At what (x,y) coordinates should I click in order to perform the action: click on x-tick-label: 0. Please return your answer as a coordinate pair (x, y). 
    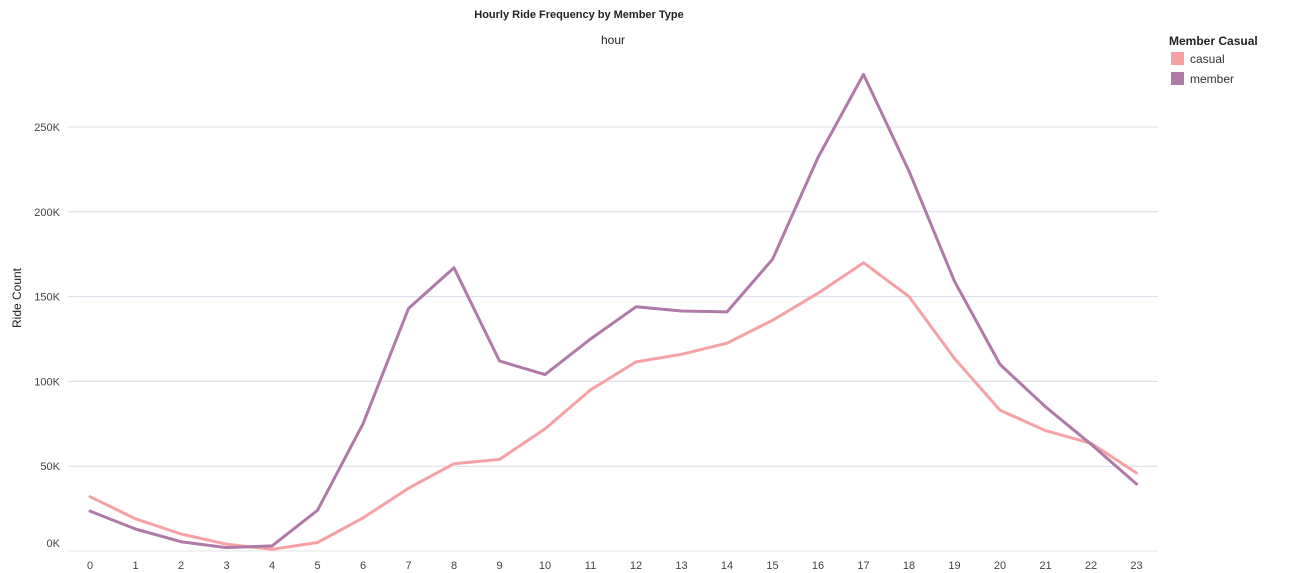
    Looking at the image, I should click on (90, 566).